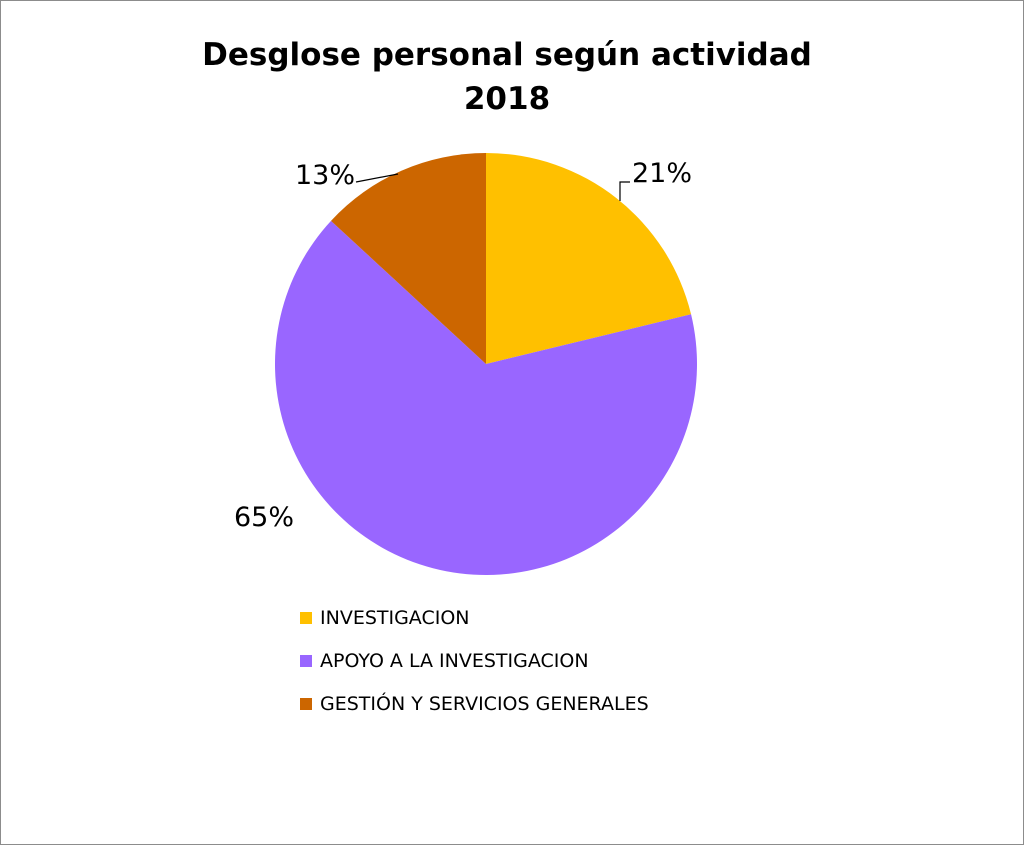 The height and width of the screenshot is (845, 1024). I want to click on legend-label: GESTIÓN Y SERVICIOS GENERALES, so click(484, 703).